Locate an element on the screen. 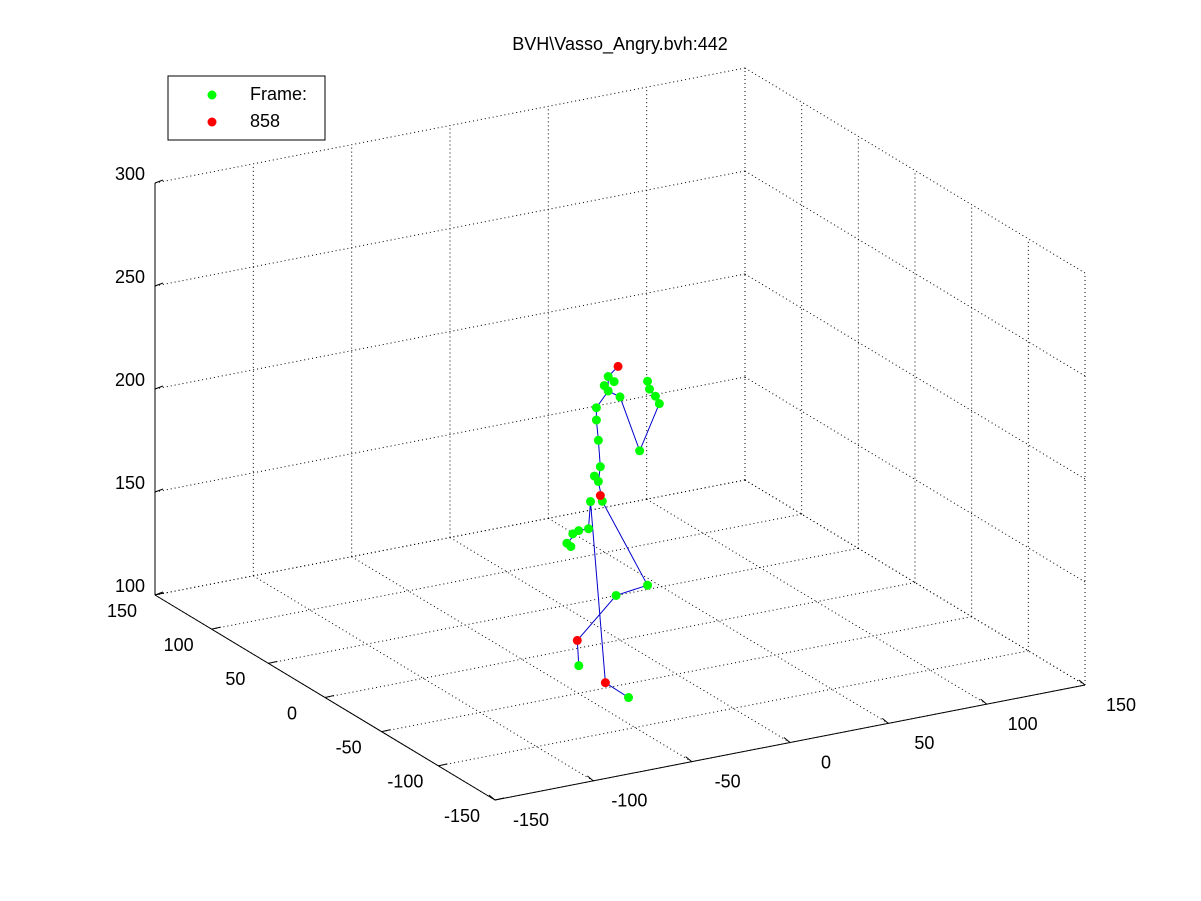 The height and width of the screenshot is (901, 1201). y-tick-label: 100 is located at coordinates (179, 645).